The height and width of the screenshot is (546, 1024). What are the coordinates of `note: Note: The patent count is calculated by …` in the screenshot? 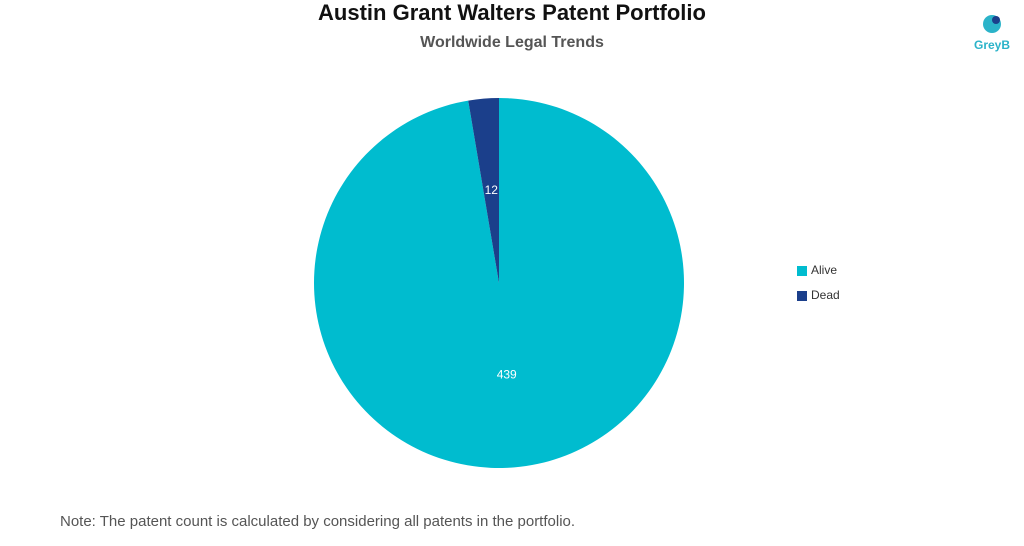 It's located at (317, 521).